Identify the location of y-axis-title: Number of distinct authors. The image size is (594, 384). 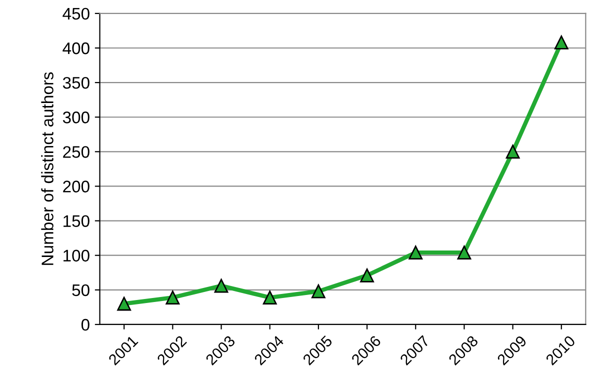
(47, 168).